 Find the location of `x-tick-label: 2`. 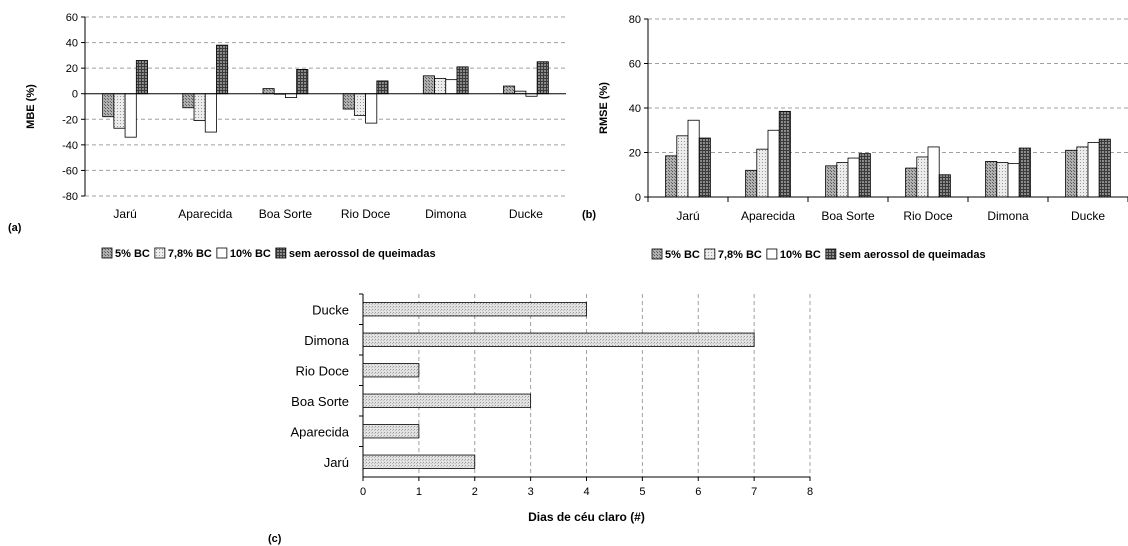

x-tick-label: 2 is located at coordinates (475, 492).